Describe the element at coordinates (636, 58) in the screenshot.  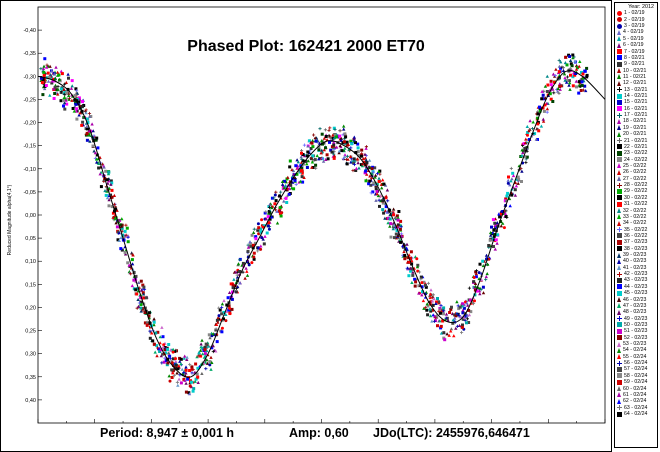
I see `legend-entry: 8 - 02/21` at that location.